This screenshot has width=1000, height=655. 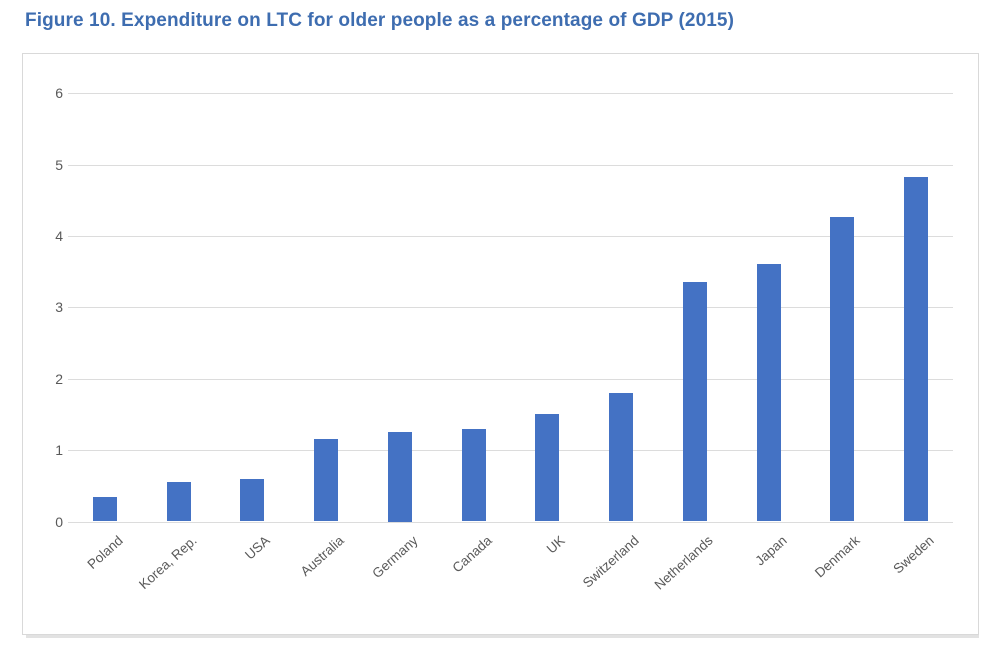 I want to click on y-tick-label: 6, so click(x=59, y=93).